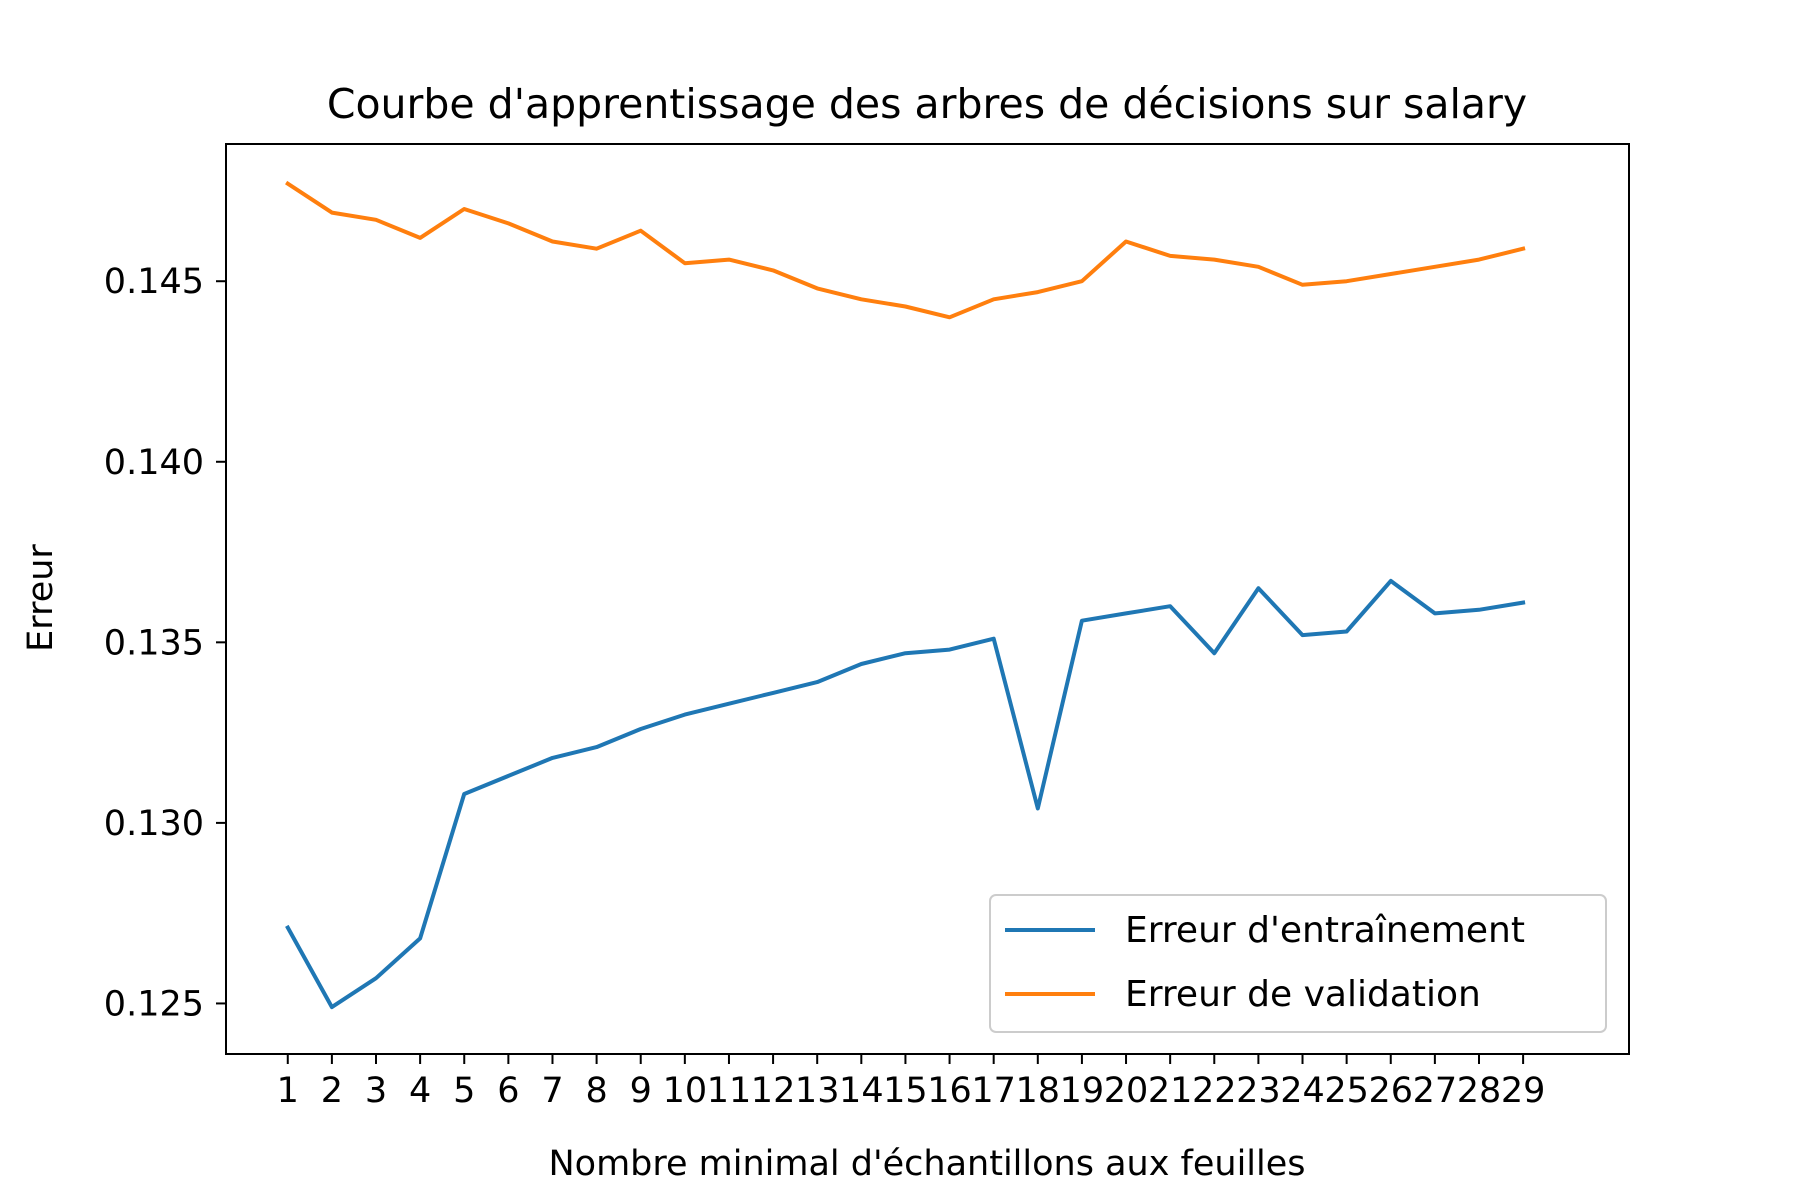  What do you see at coordinates (376, 1091) in the screenshot?
I see `x-tick-label: 3` at bounding box center [376, 1091].